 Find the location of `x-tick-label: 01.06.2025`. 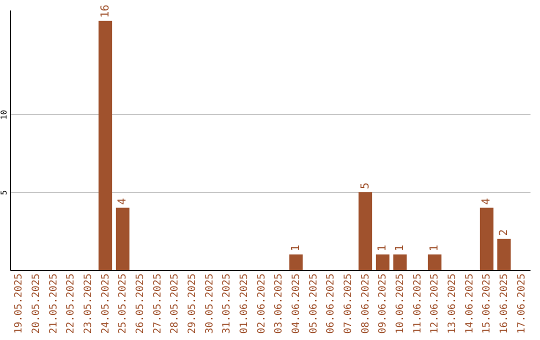

x-tick-label: 01.06.2025 is located at coordinates (244, 304).